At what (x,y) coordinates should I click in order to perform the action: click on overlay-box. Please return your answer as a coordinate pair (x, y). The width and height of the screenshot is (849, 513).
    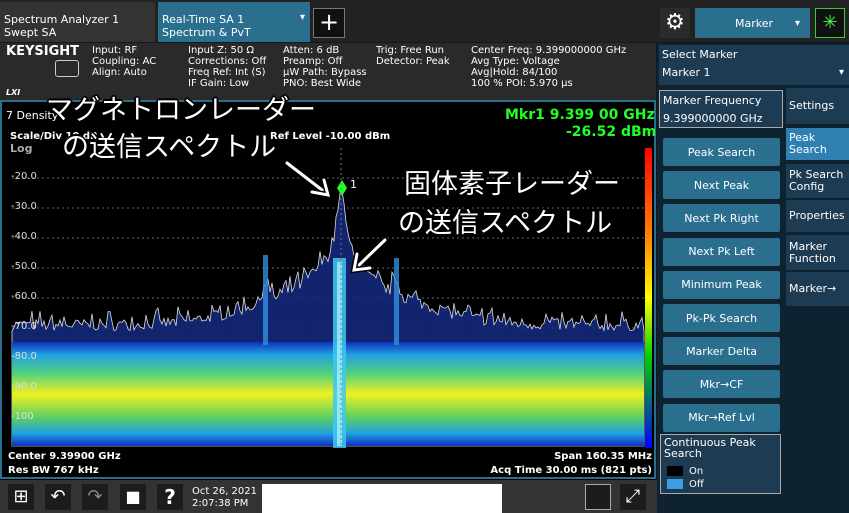
    Looking at the image, I should click on (382, 498).